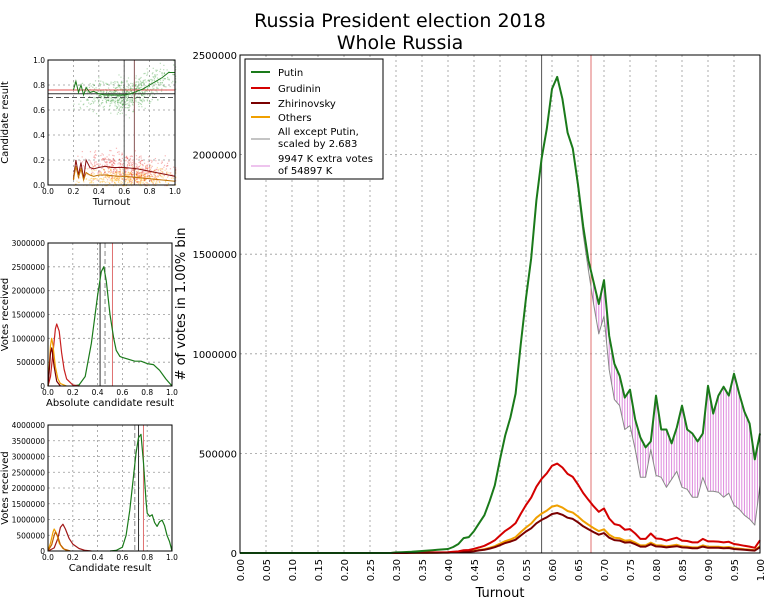 This screenshot has width=766, height=599. I want to click on plot-frame, so click(110, 314).